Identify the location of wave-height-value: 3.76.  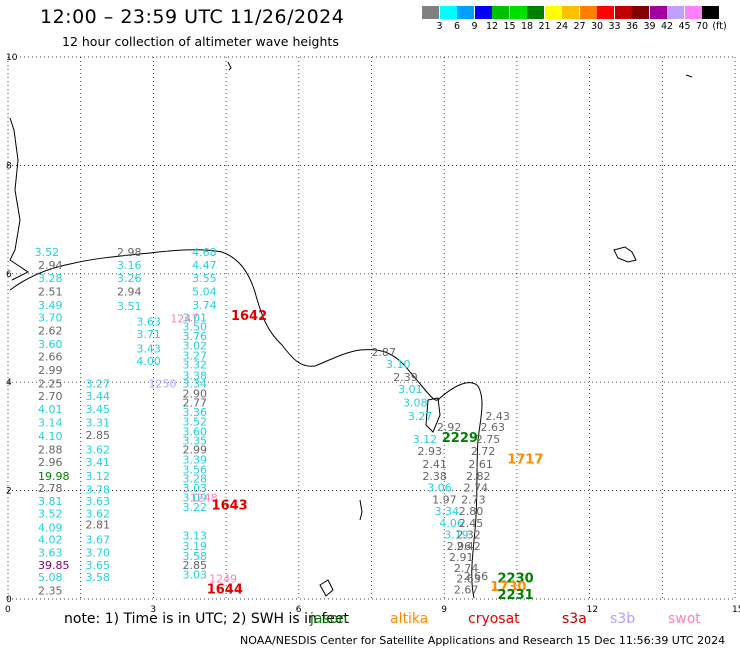
(194, 336).